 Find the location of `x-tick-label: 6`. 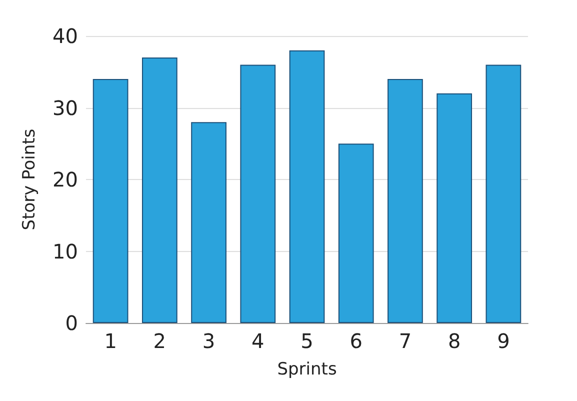

x-tick-label: 6 is located at coordinates (356, 341).